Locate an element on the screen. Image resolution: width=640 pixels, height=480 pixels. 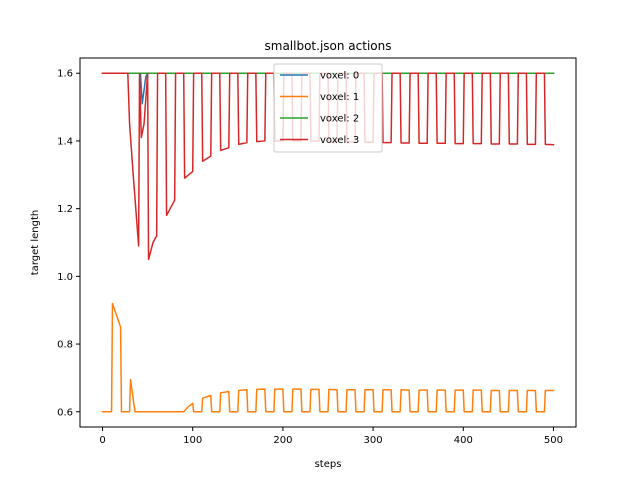
legend-label-voxel-1: voxel: 1 is located at coordinates (339, 97).